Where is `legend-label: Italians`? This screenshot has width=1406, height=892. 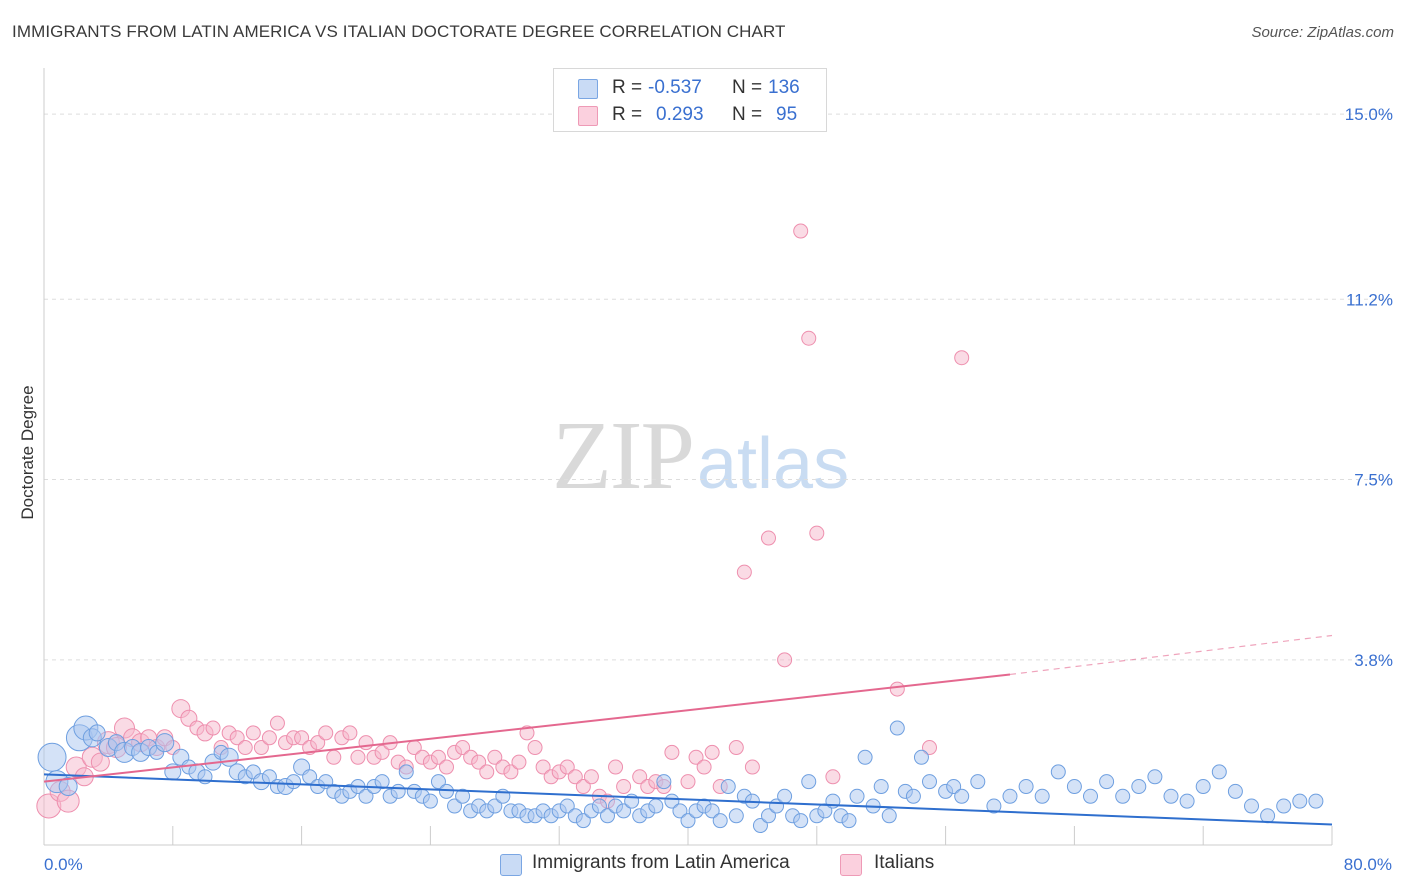 legend-label: Italians is located at coordinates (904, 862).